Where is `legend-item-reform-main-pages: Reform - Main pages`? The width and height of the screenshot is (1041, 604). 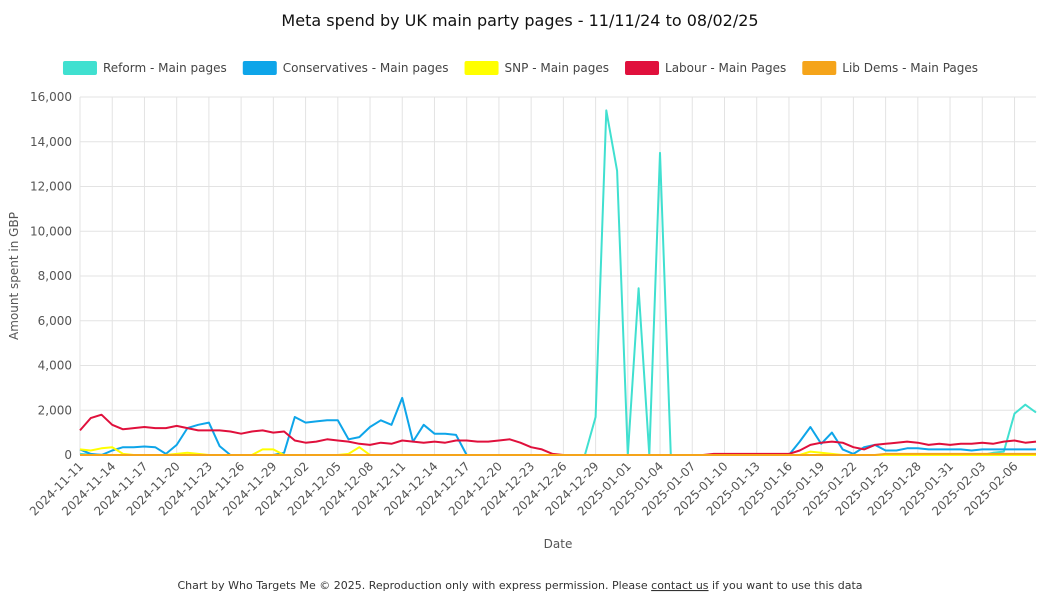 legend-item-reform-main-pages: Reform - Main pages is located at coordinates (144, 68).